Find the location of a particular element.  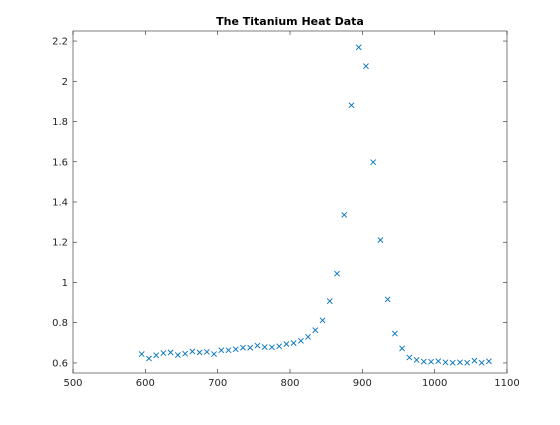

x-tick-label: 800 is located at coordinates (289, 383).